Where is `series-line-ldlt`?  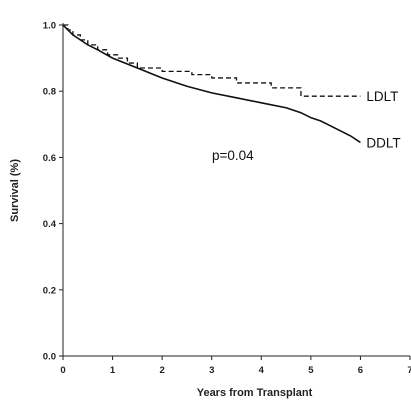
series-line-ldlt is located at coordinates (212, 60).